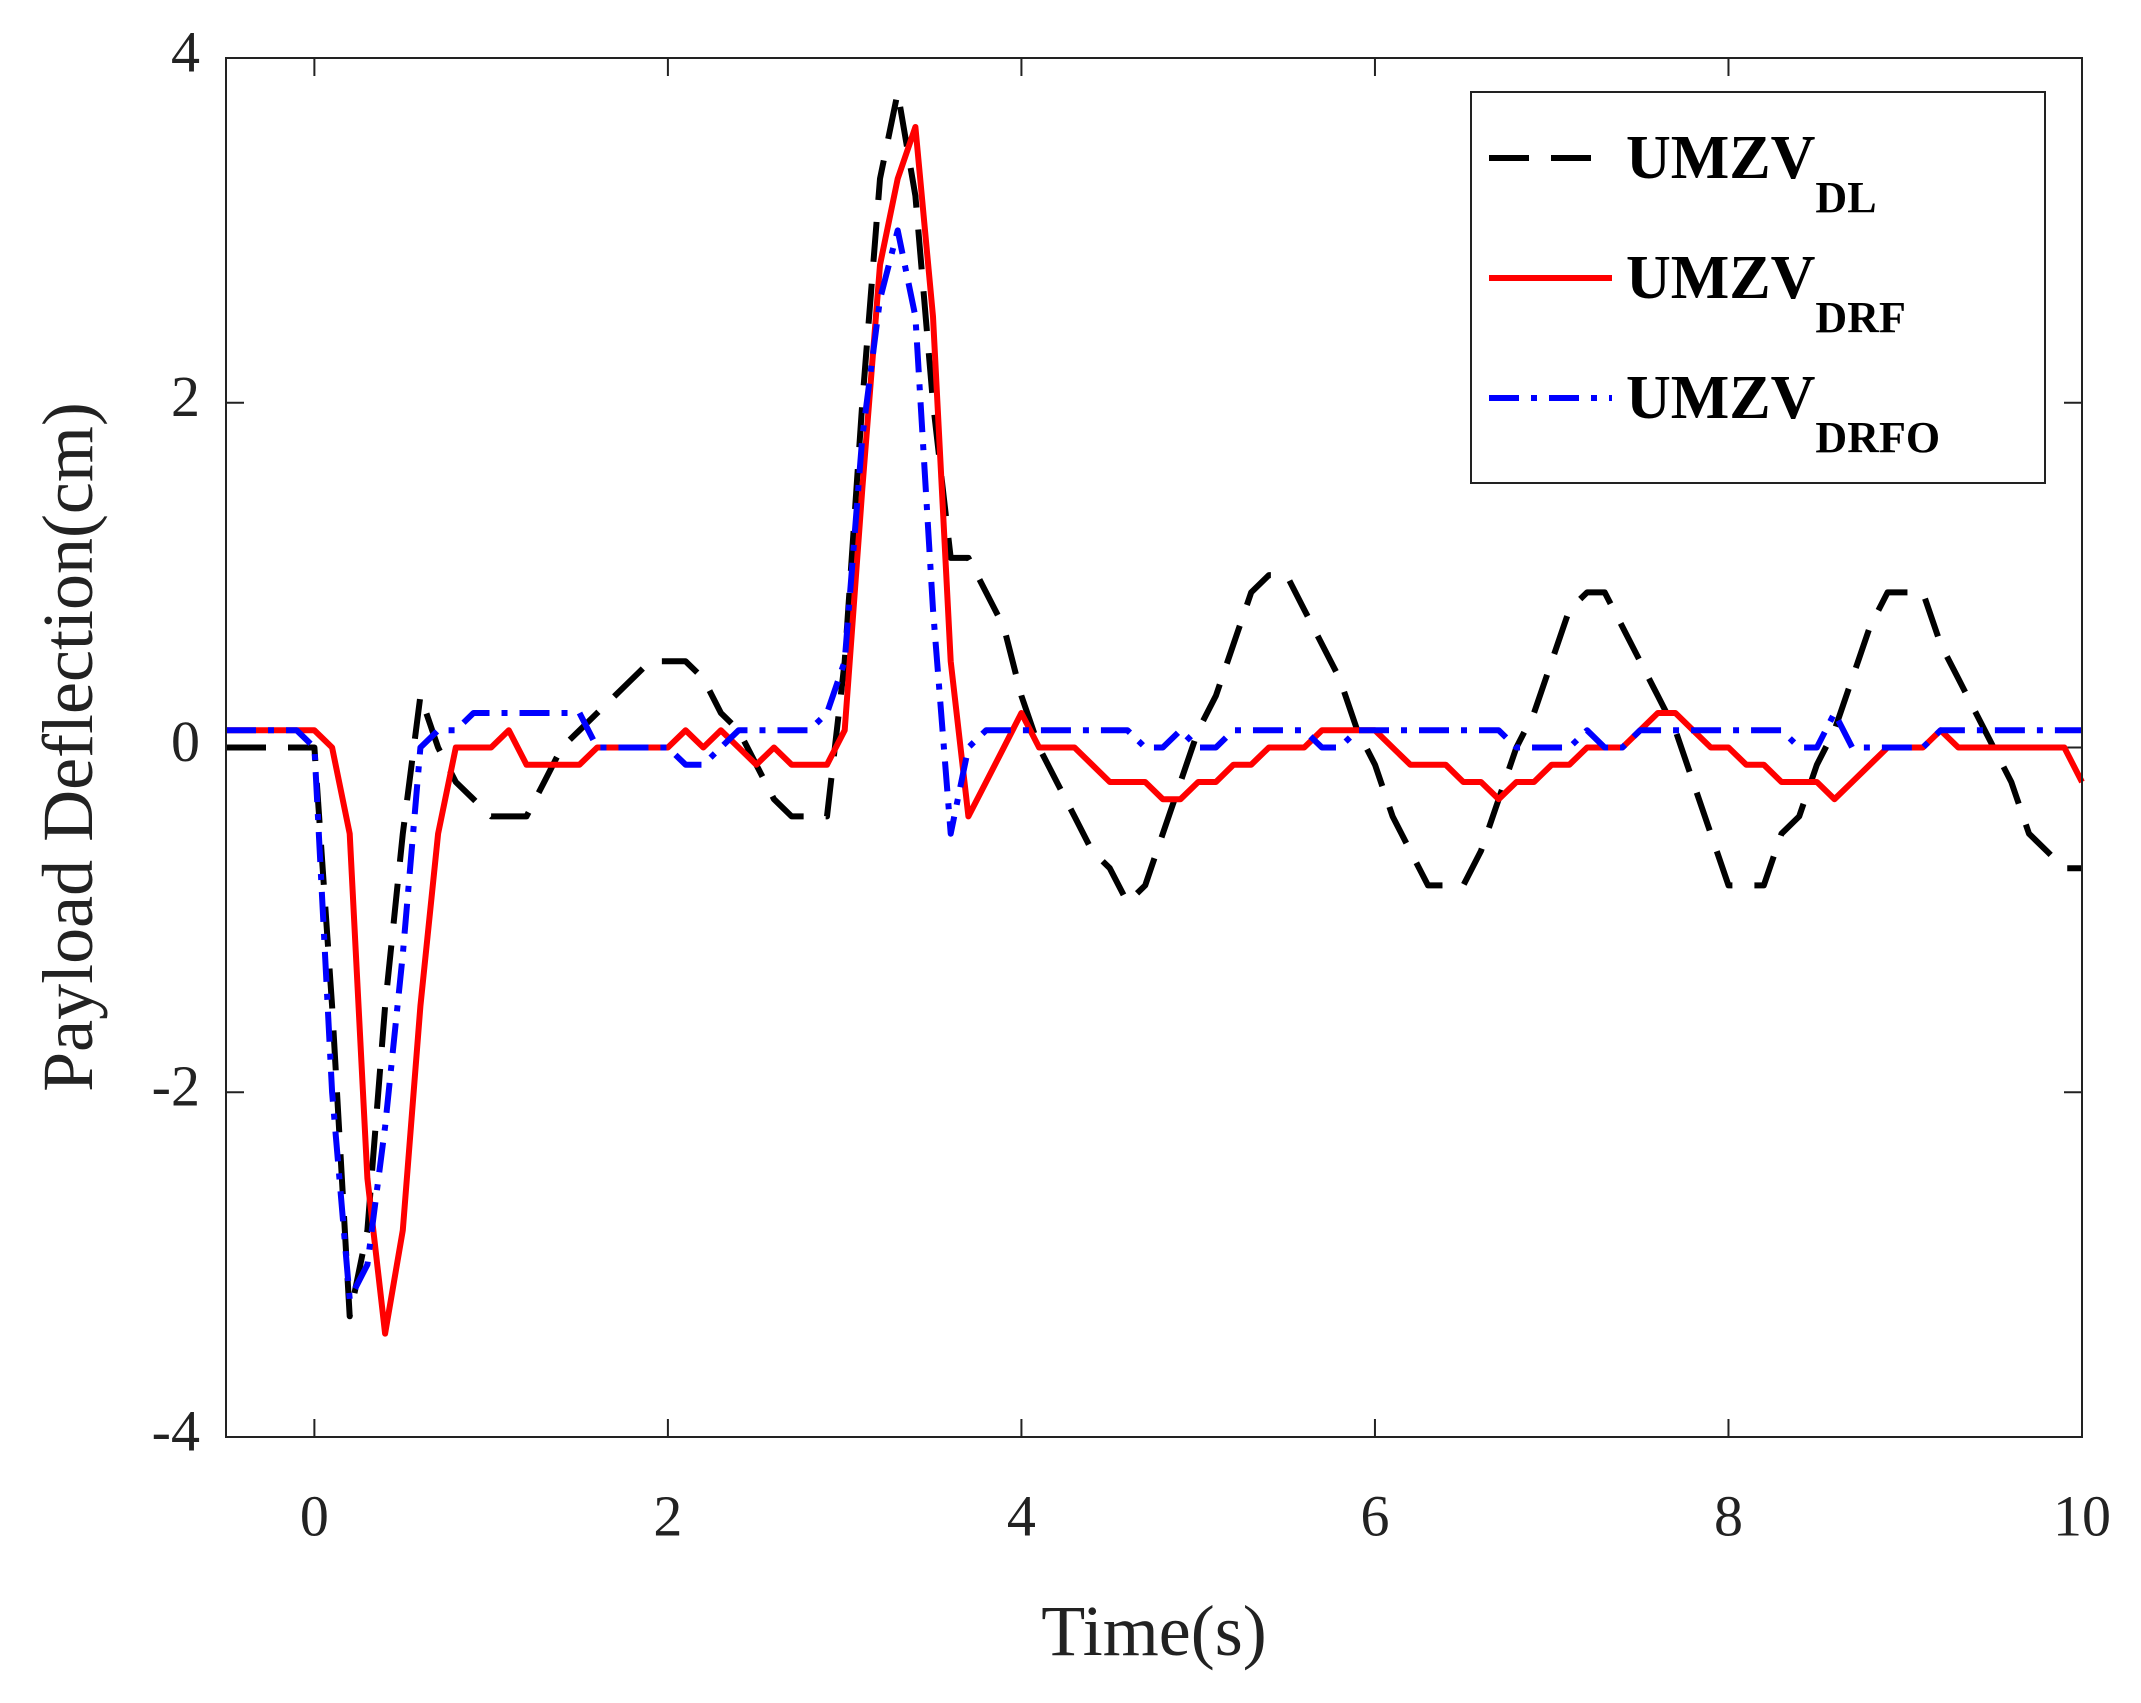  I want to click on y-axis-label: Payload Deflection(cm), so click(68, 747).